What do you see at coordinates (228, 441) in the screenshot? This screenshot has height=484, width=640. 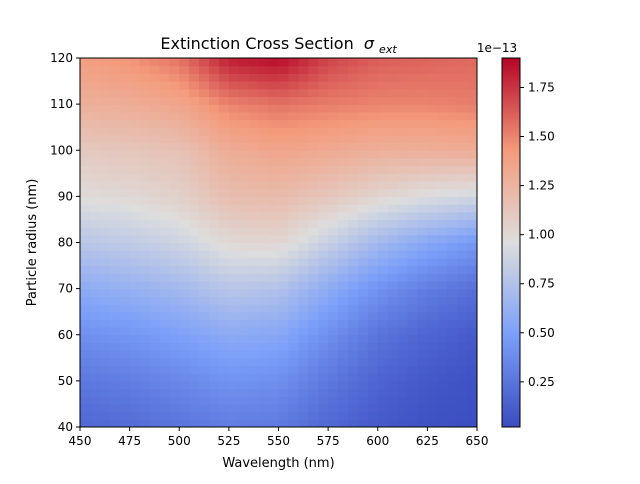 I see `x-tick-label: 525` at bounding box center [228, 441].